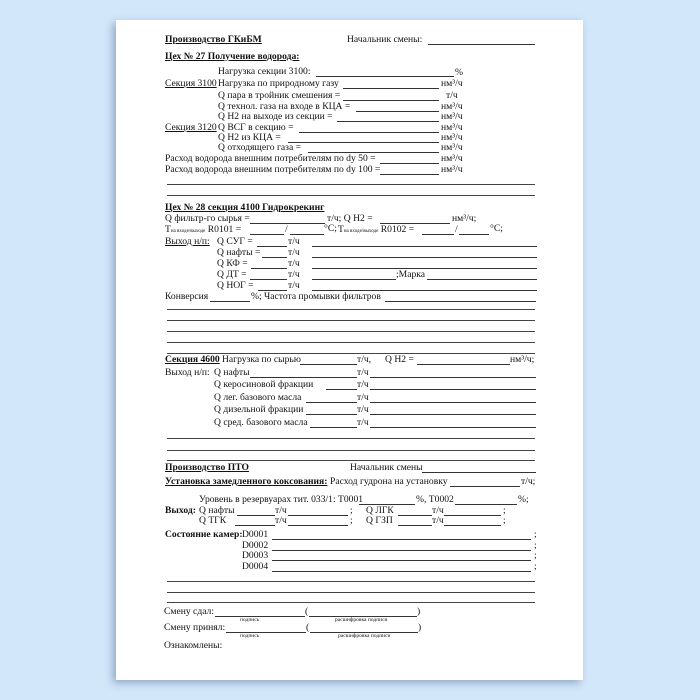  I want to click on t0002-input, so click(486, 504).